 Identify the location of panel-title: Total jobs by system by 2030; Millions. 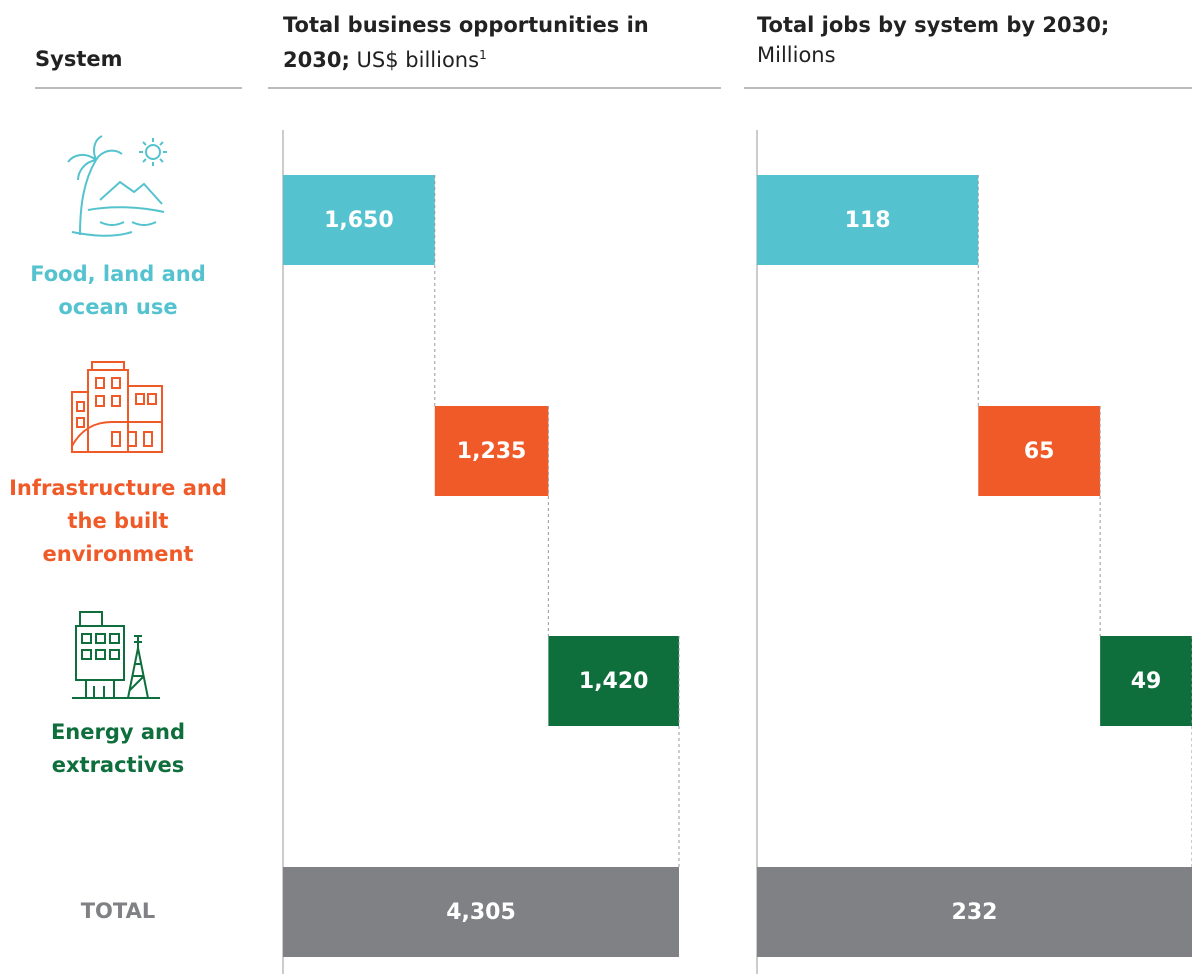
(957, 40).